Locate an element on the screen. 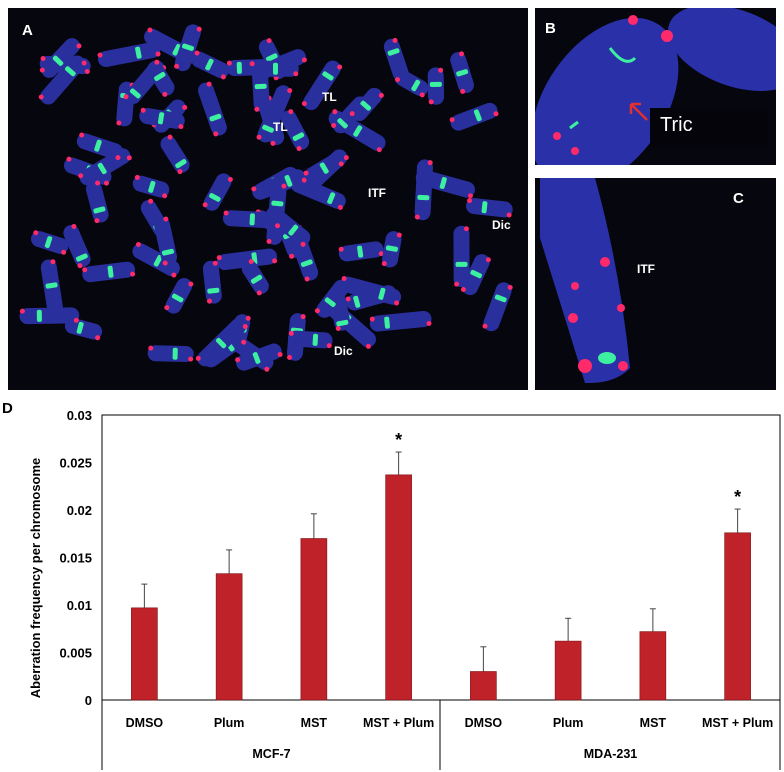  group-label: MCF-7 is located at coordinates (271, 754).